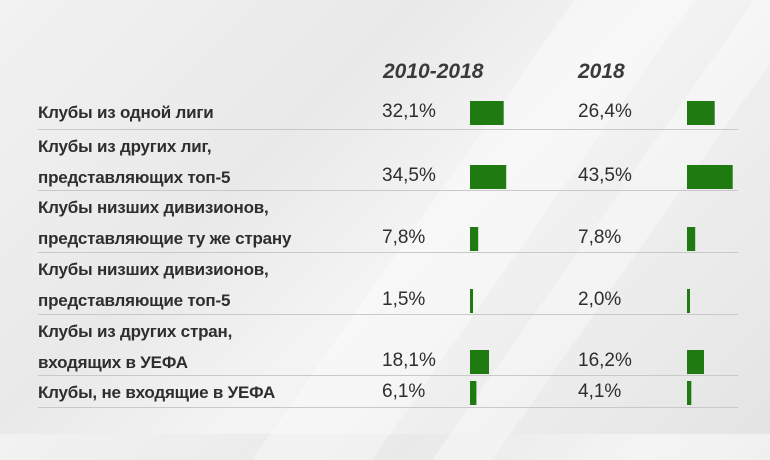 The height and width of the screenshot is (460, 770). I want to click on value-label: 2,0%, so click(600, 299).